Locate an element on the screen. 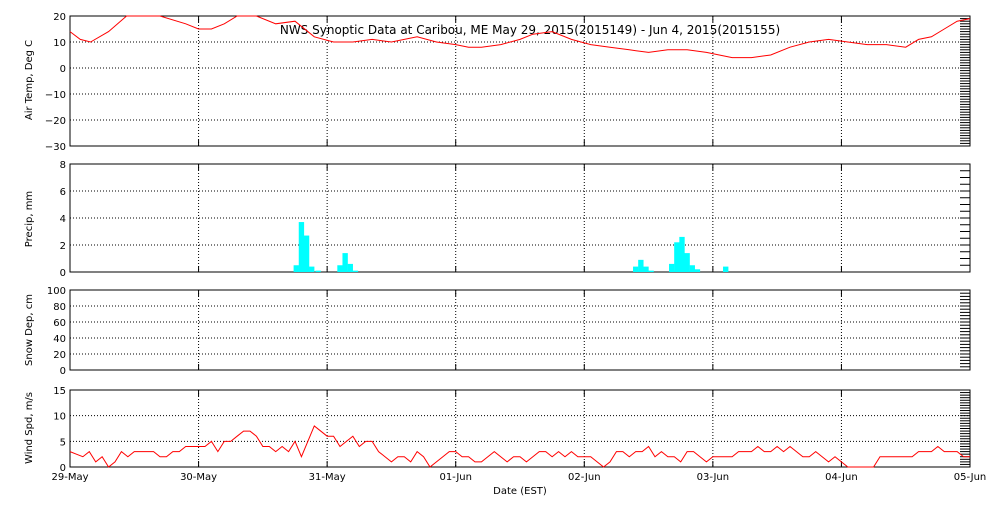 The height and width of the screenshot is (505, 1000). panel-3-ytick-label: 40 is located at coordinates (59, 339).